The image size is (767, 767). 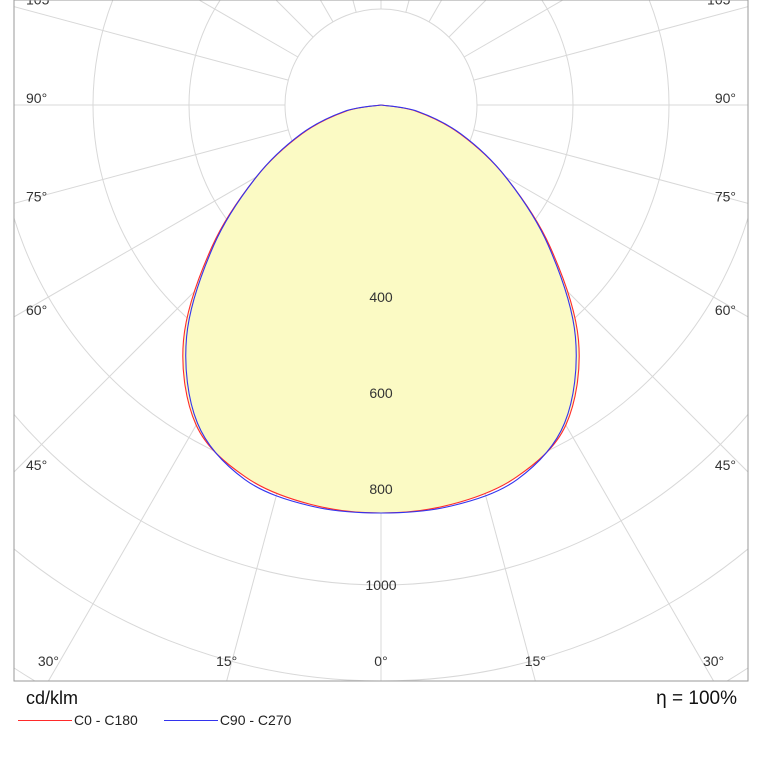 What do you see at coordinates (45, 720) in the screenshot?
I see `legend-swatch-red` at bounding box center [45, 720].